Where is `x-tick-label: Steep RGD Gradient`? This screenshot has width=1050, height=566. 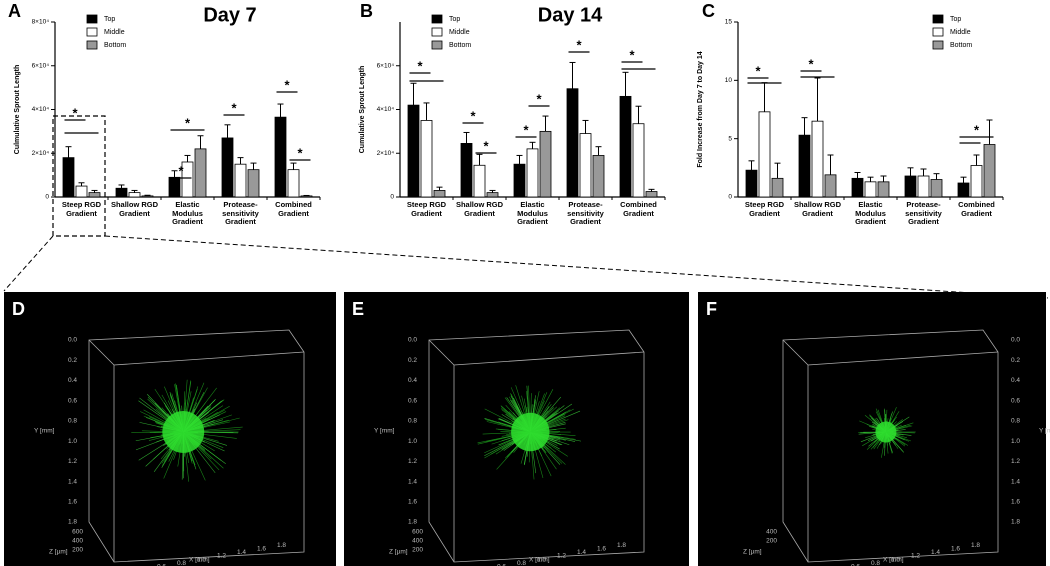 x-tick-label: Steep RGD Gradient is located at coordinates (81, 209).